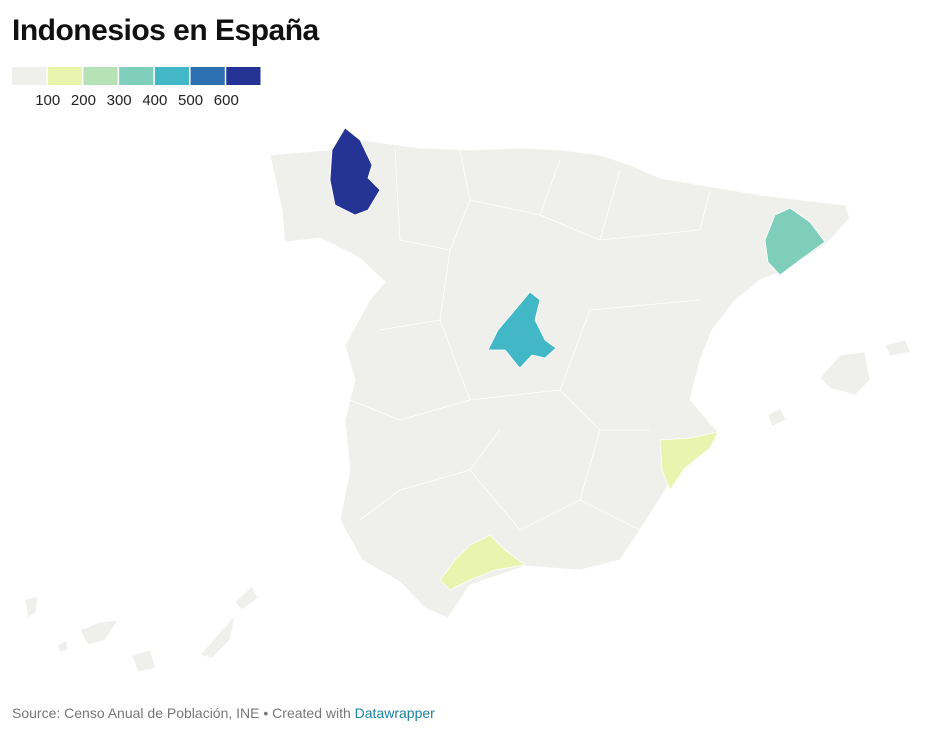 This screenshot has height=732, width=927. Describe the element at coordinates (845, 373) in the screenshot. I see `mallorca` at that location.